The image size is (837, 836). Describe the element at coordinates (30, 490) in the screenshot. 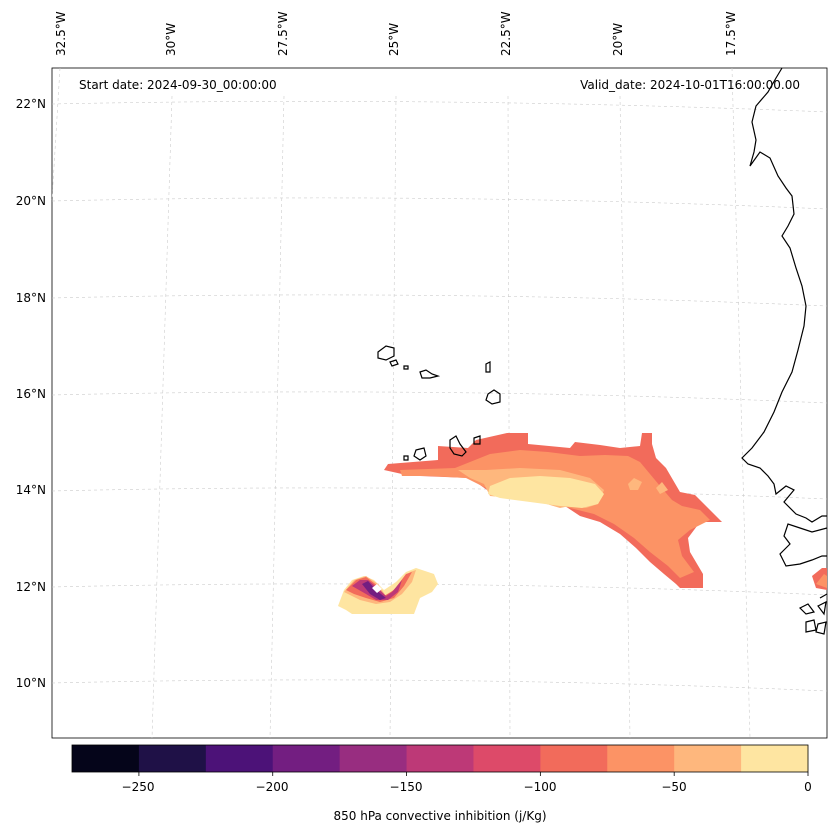

I see `lat-label-14n: 14°N` at that location.